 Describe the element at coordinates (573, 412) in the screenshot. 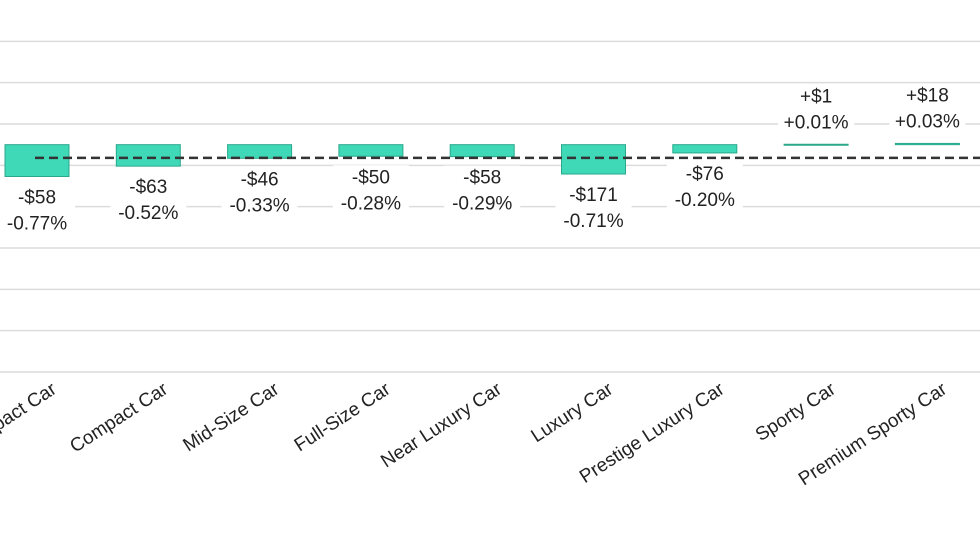

I see `x-tick-label: Luxury Car` at that location.